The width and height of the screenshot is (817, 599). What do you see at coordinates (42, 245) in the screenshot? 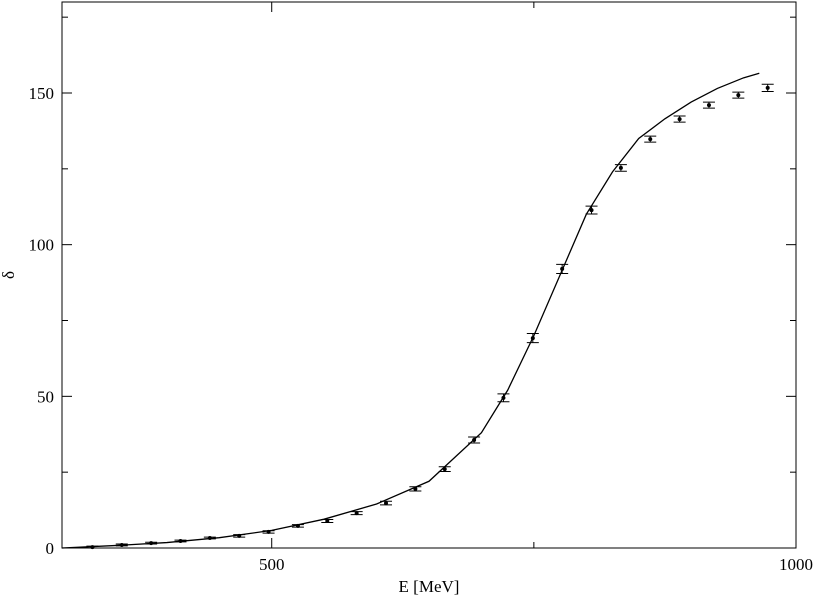
I see `y-tick-label: 100` at bounding box center [42, 245].